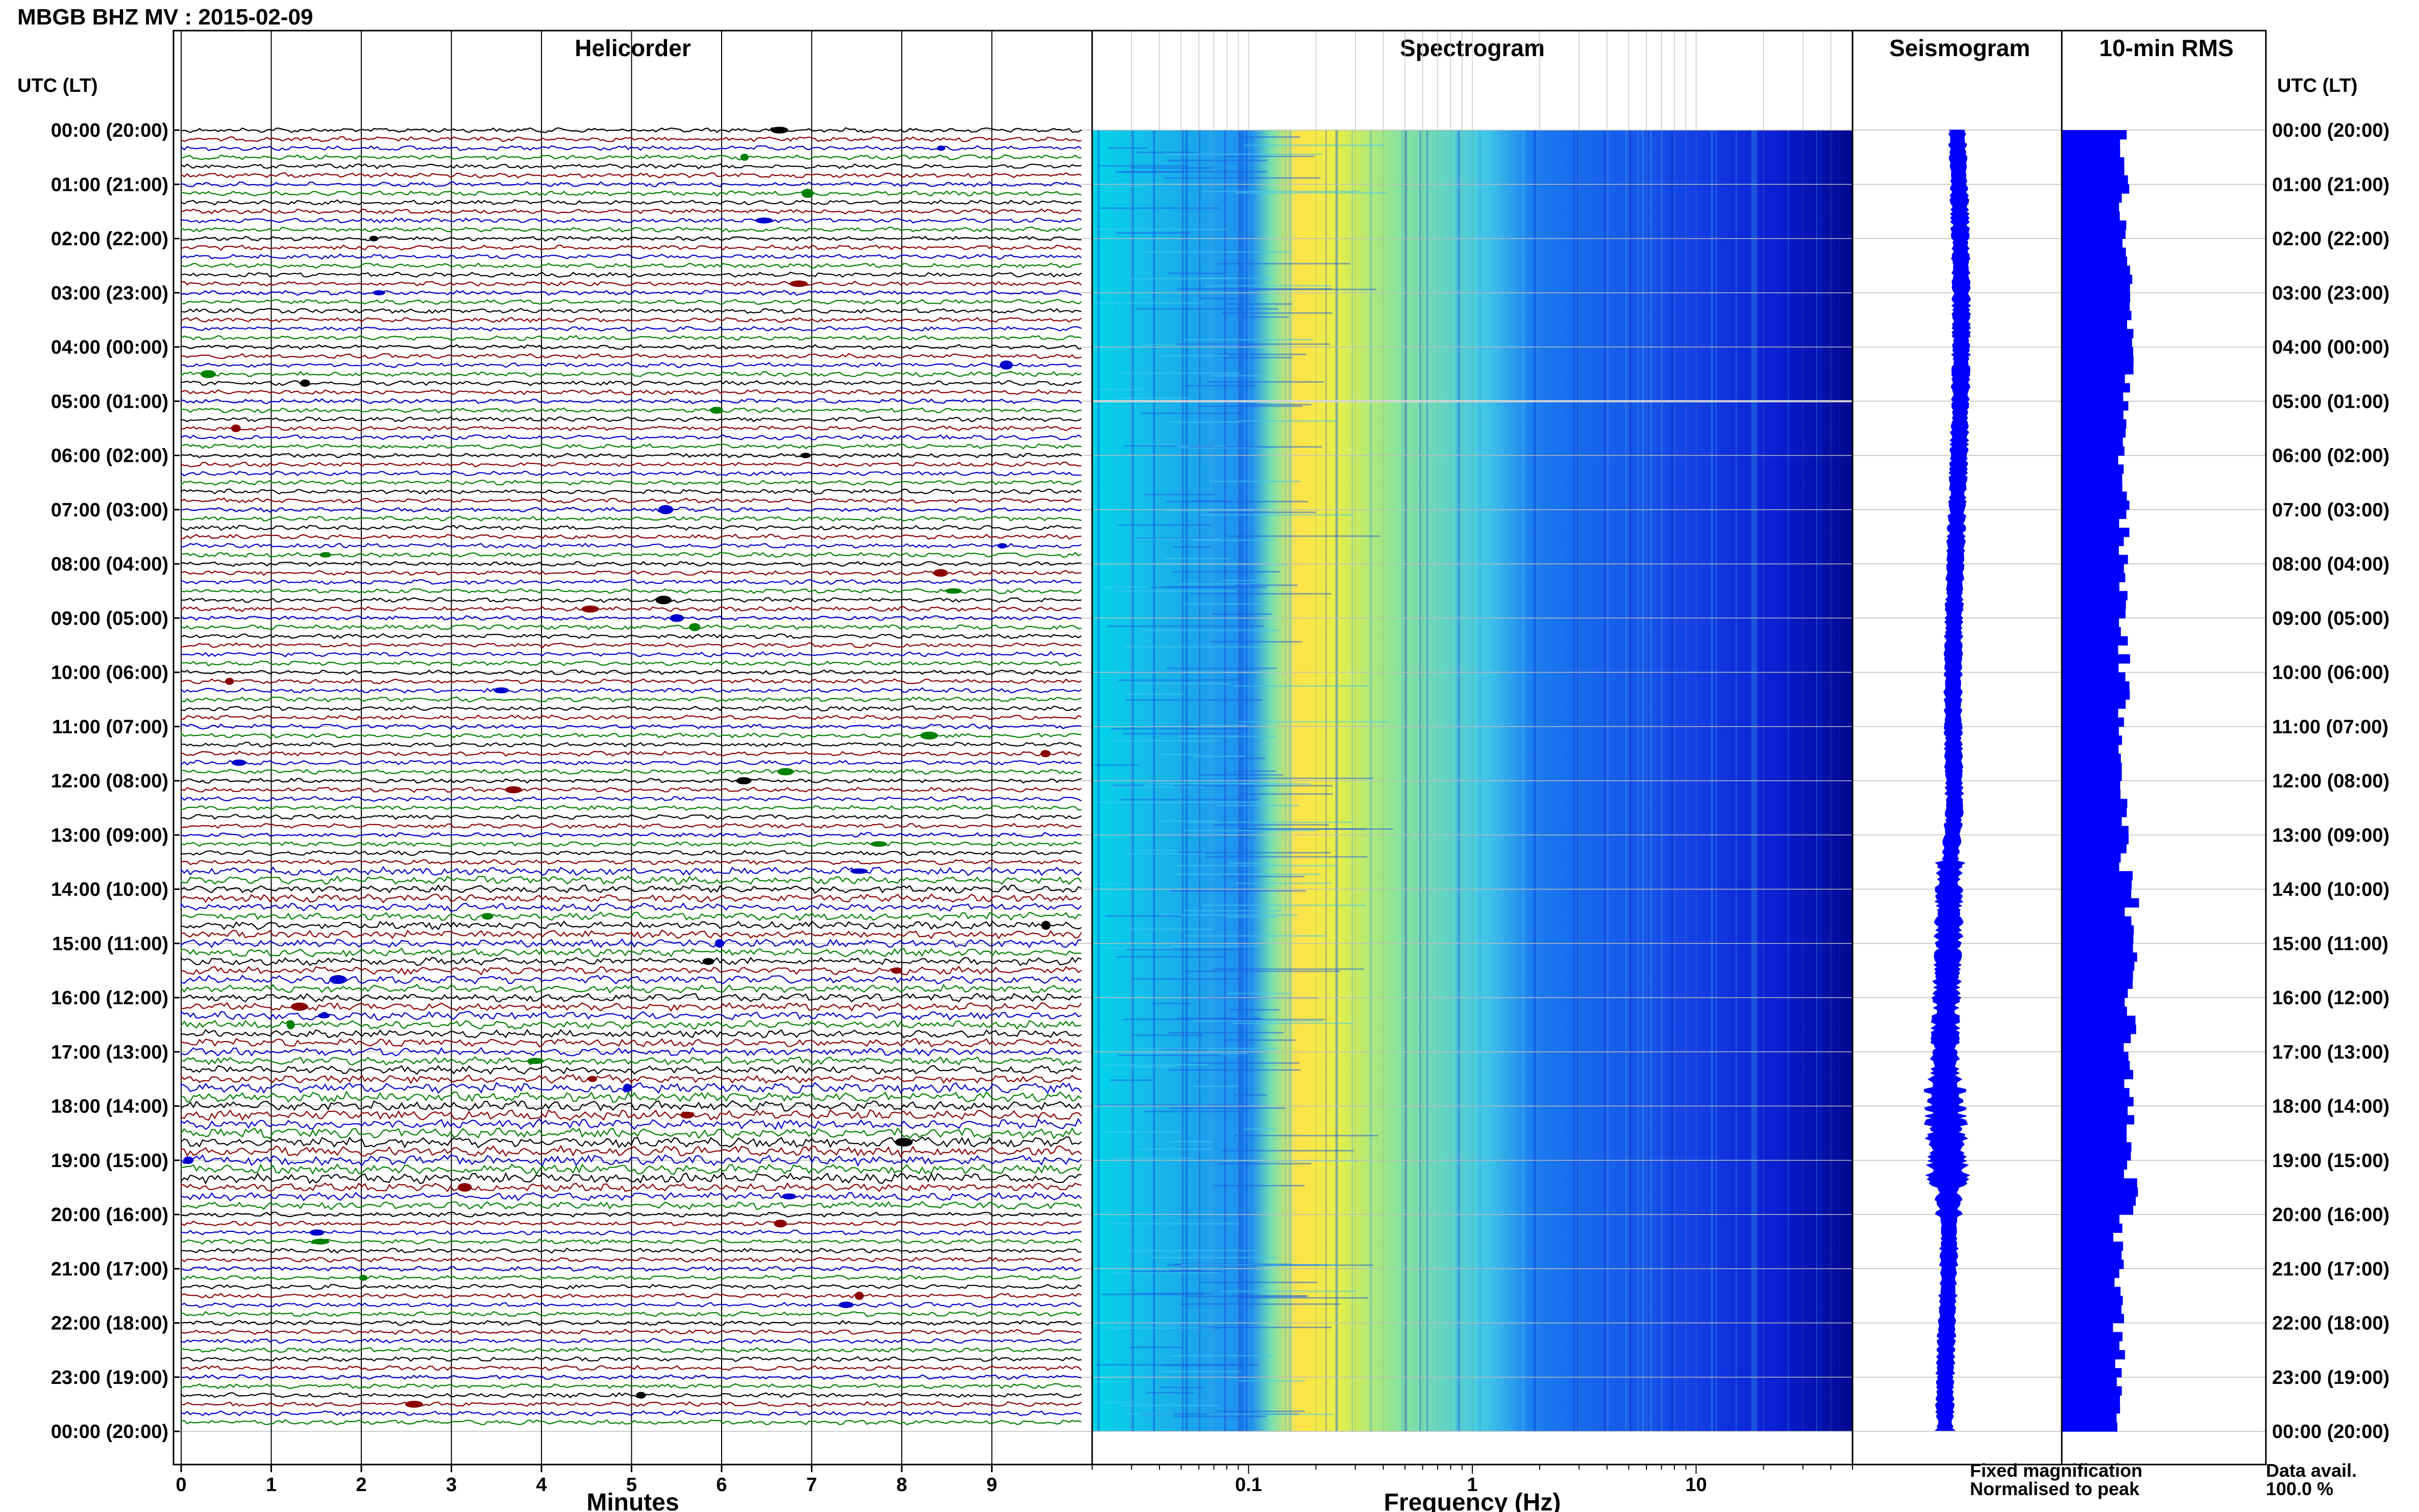  What do you see at coordinates (2330, 1378) in the screenshot?
I see `time-tick-label-right: 23:00 (19:00)` at bounding box center [2330, 1378].